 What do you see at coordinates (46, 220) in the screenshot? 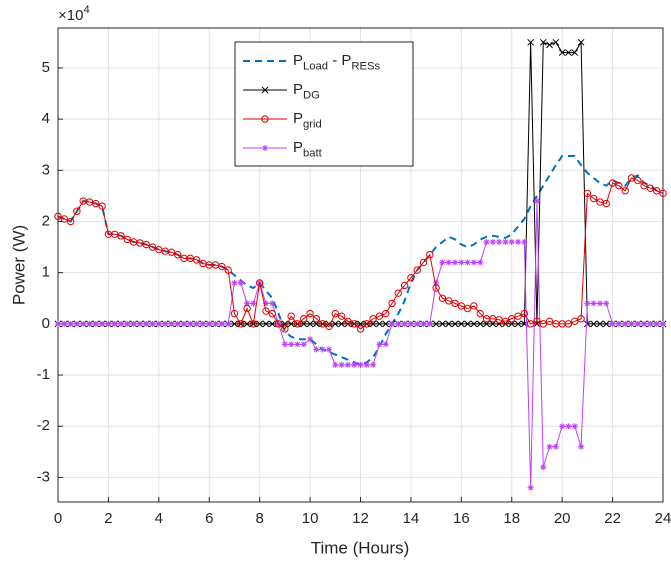
I see `y-tick-label: 2` at bounding box center [46, 220].